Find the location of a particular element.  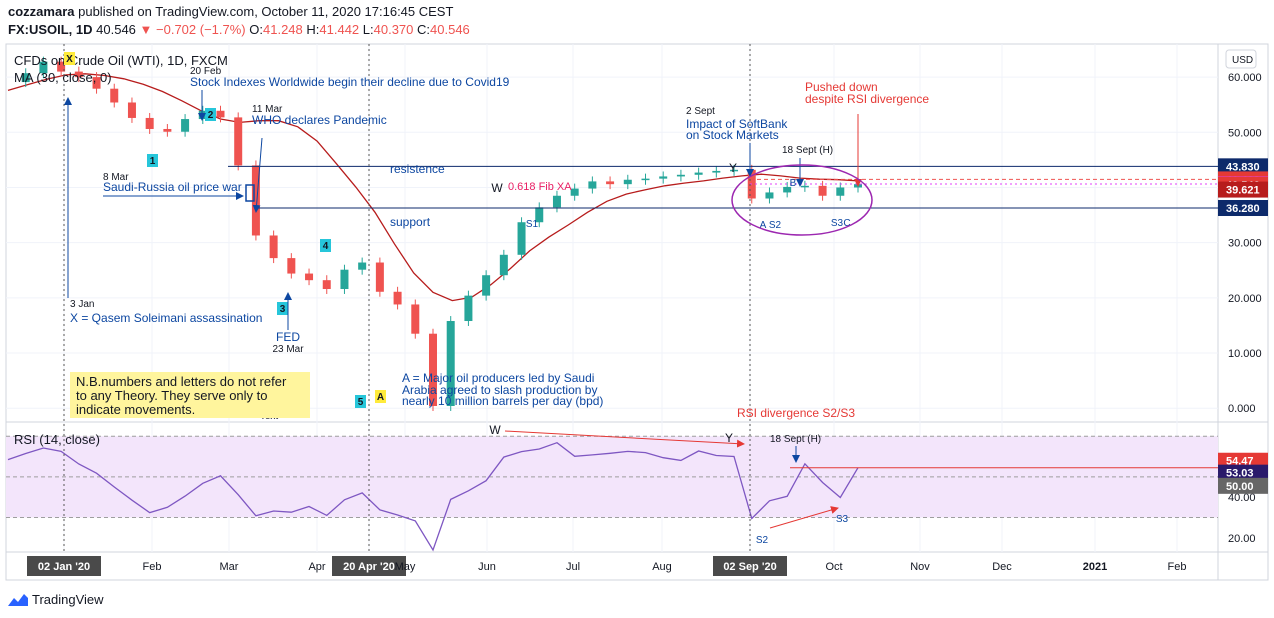

number-2-bg is located at coordinates (210, 114).